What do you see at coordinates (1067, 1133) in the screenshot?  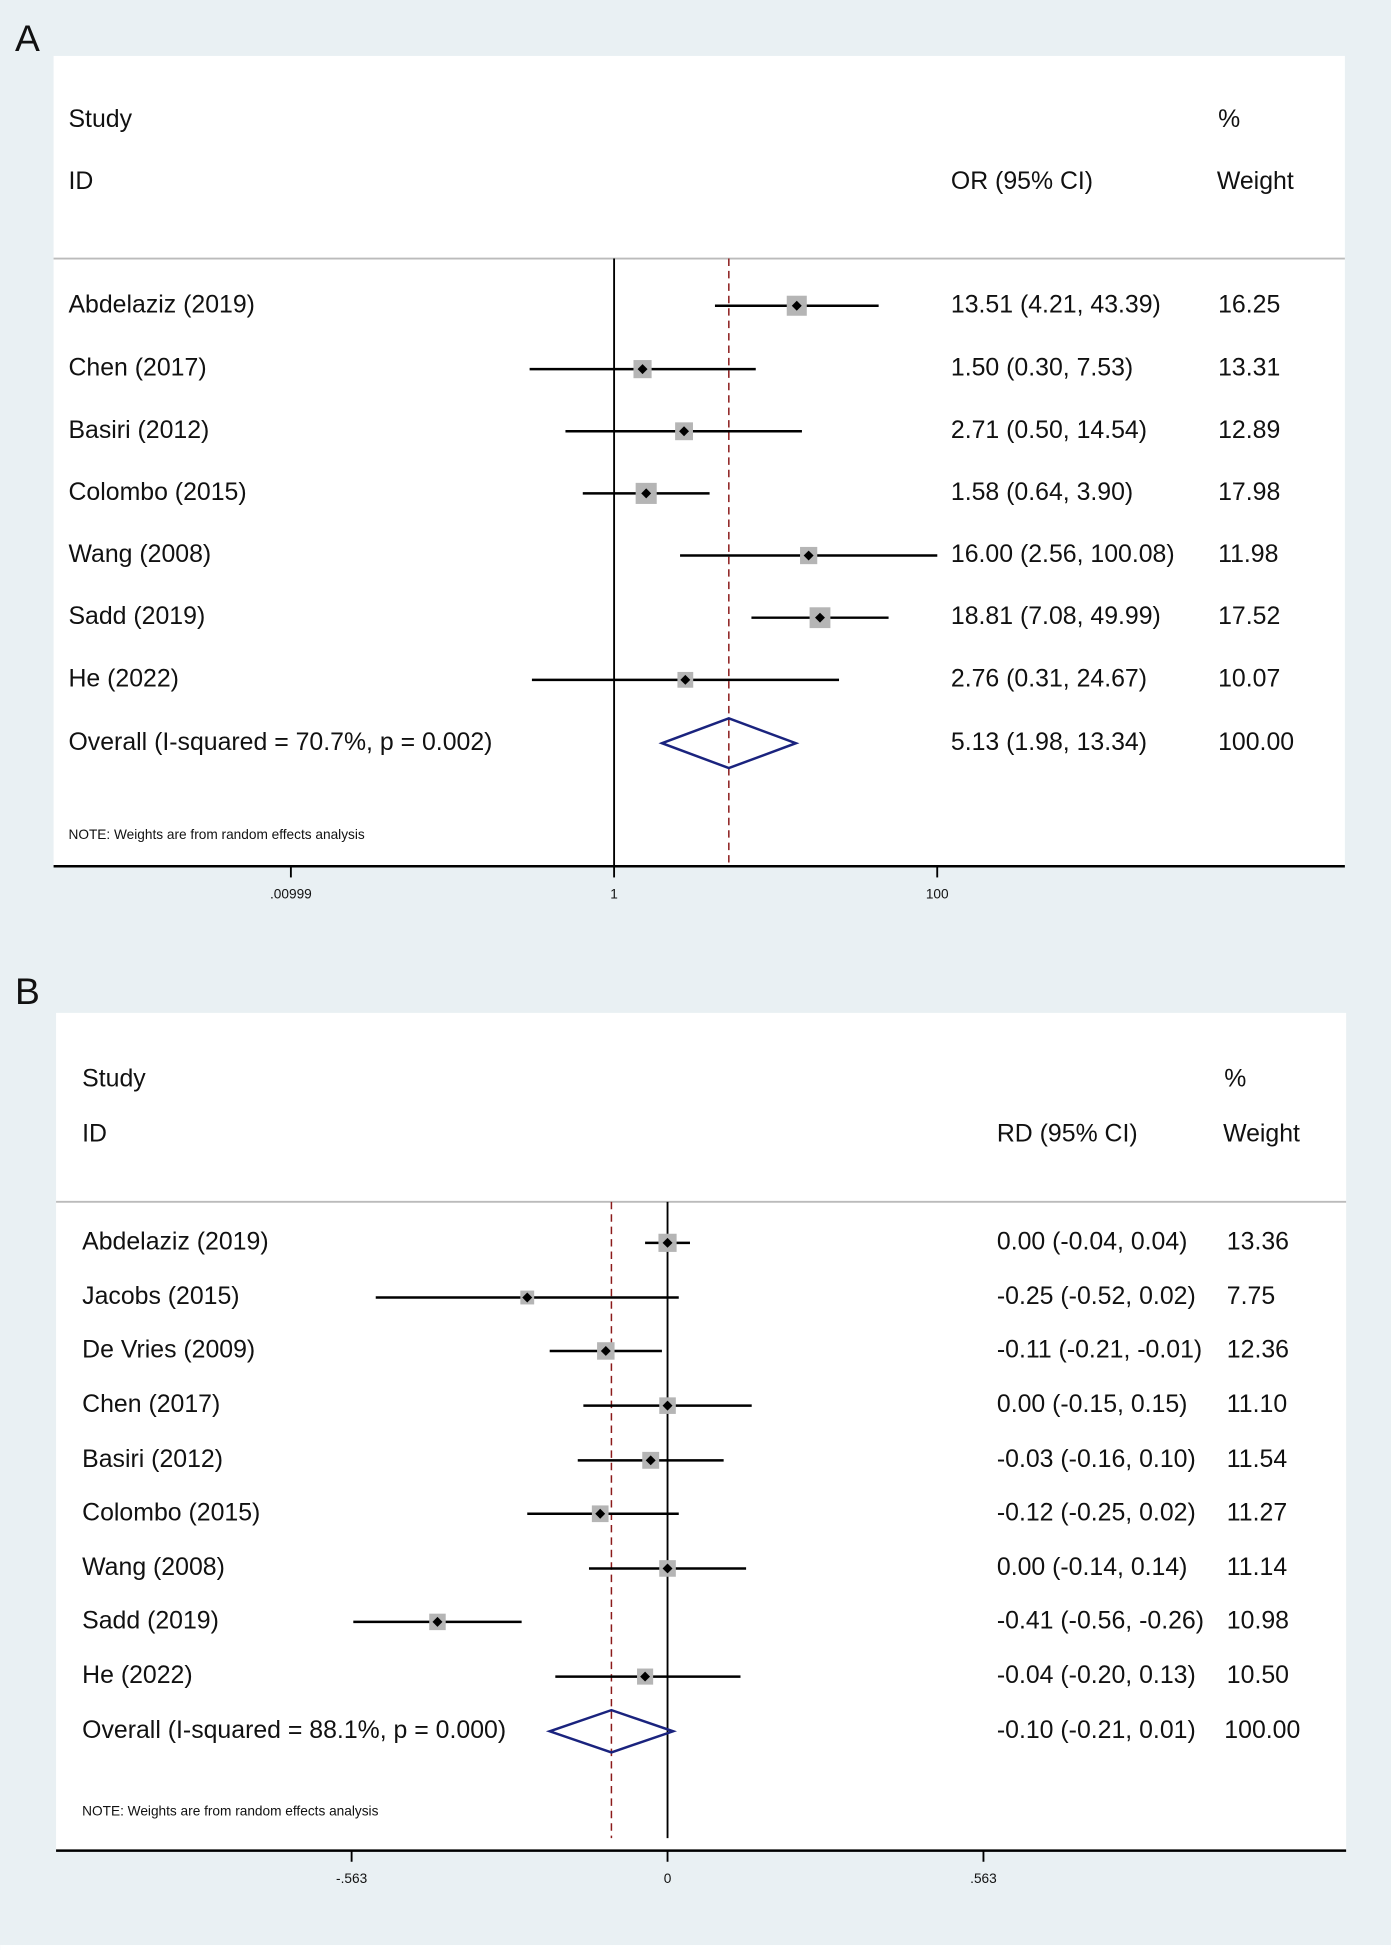 I see `header-effect: RD (95% CI)` at bounding box center [1067, 1133].